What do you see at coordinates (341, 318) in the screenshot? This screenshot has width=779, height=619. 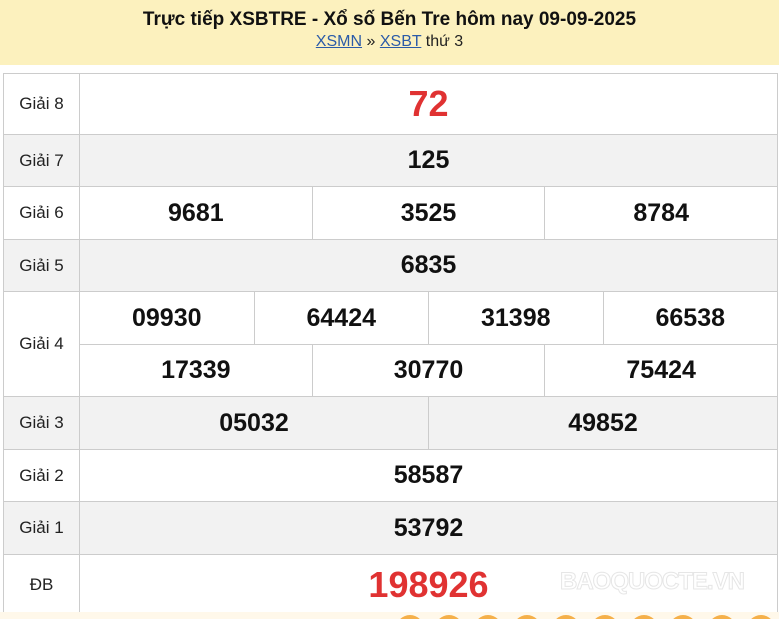 I see `prize-number: 64424` at bounding box center [341, 318].